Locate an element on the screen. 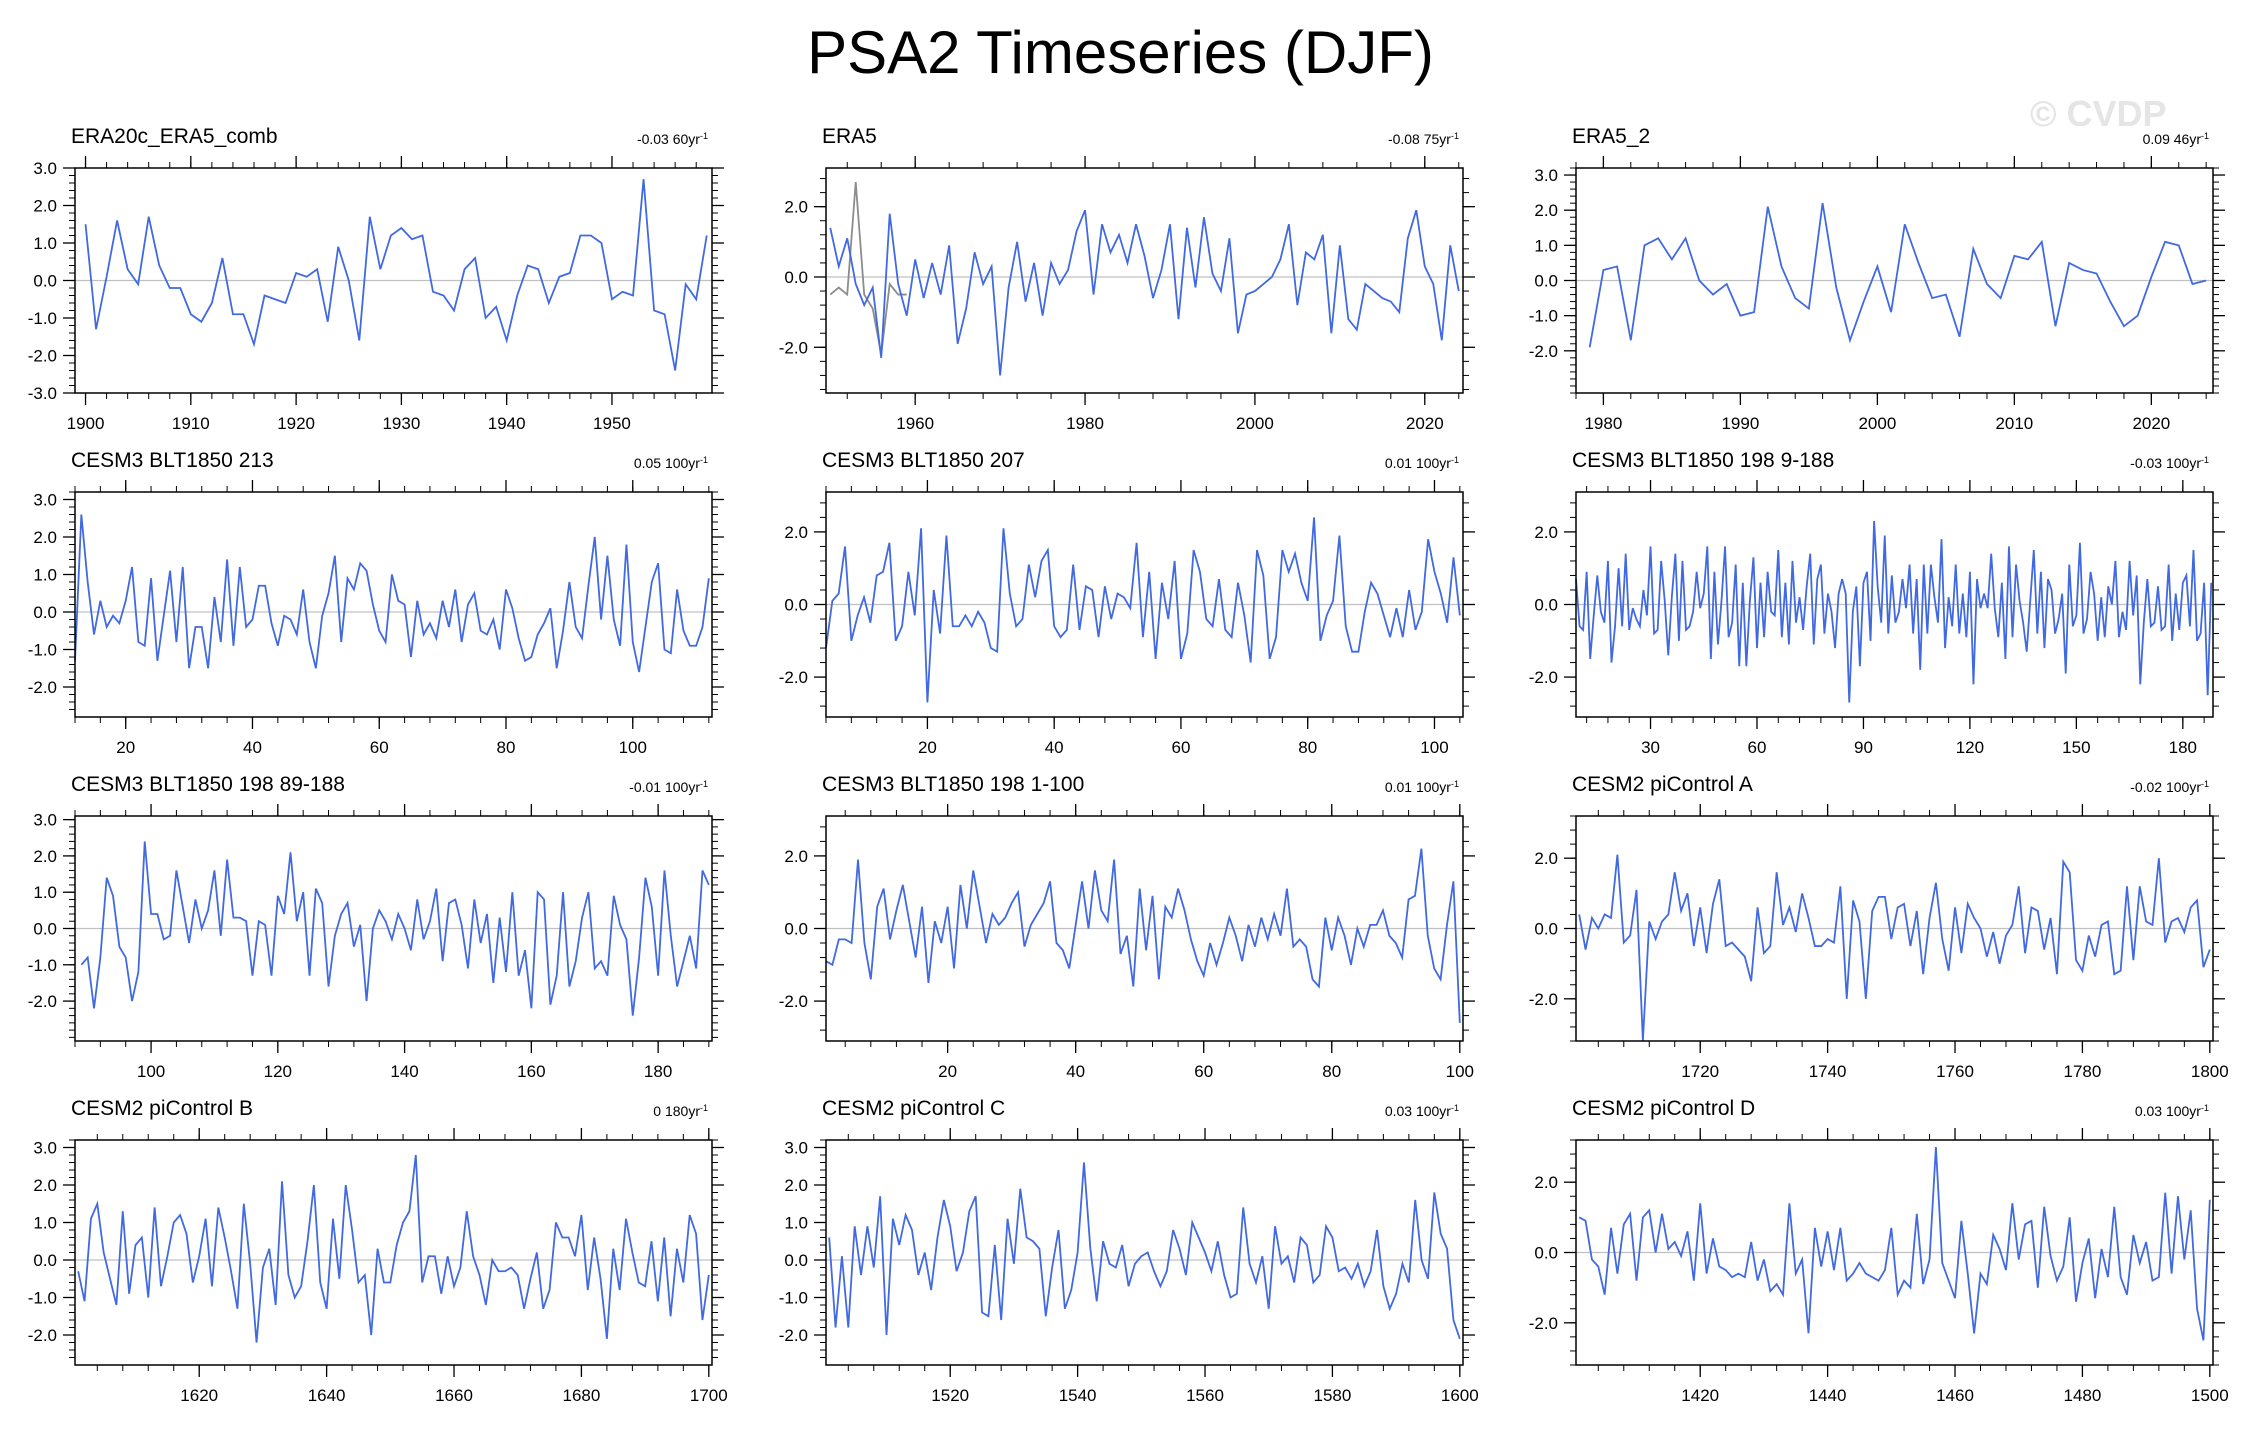  x-tick-label: 1910 is located at coordinates (191, 423).